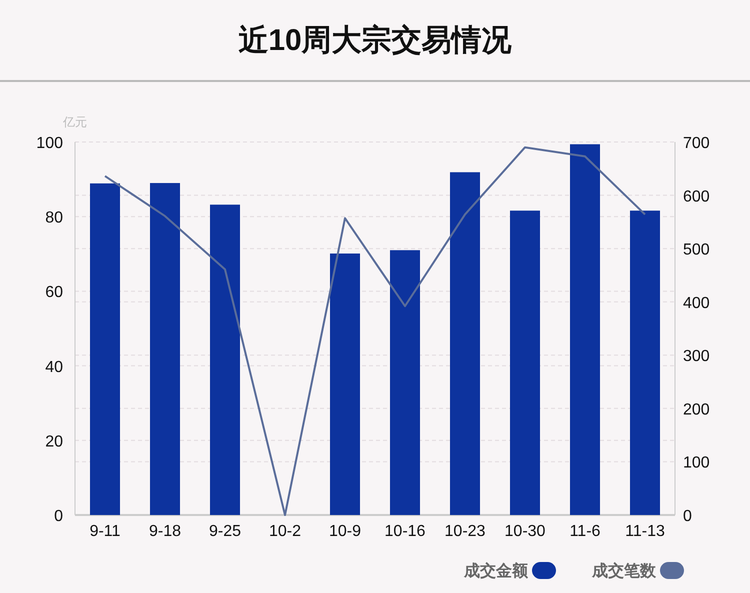 The image size is (750, 593). I want to click on y2-tick-label: 600, so click(696, 197).